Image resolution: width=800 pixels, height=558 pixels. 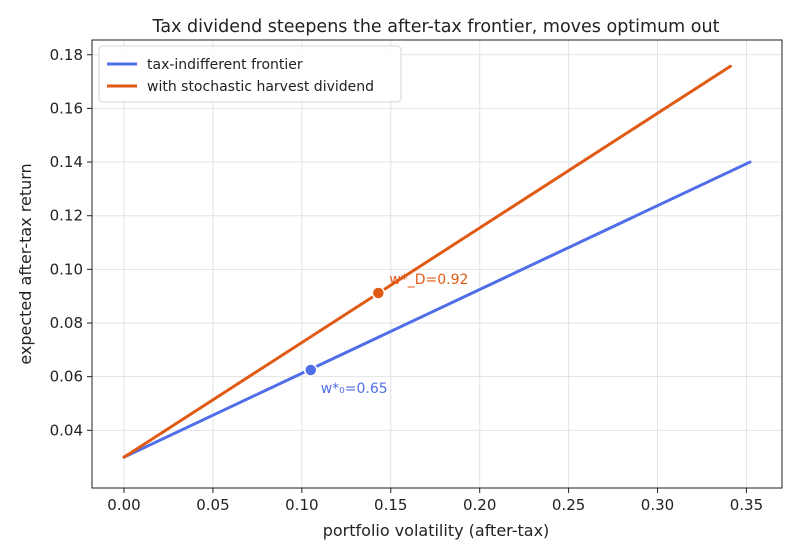 I want to click on y-tick-label: 0.04, so click(x=66, y=430).